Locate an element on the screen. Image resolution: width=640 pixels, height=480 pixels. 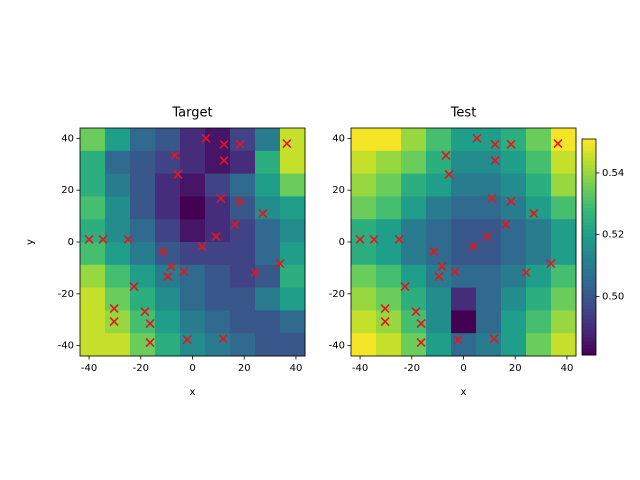
colorbar-tick-label: 0.52 is located at coordinates (613, 235).